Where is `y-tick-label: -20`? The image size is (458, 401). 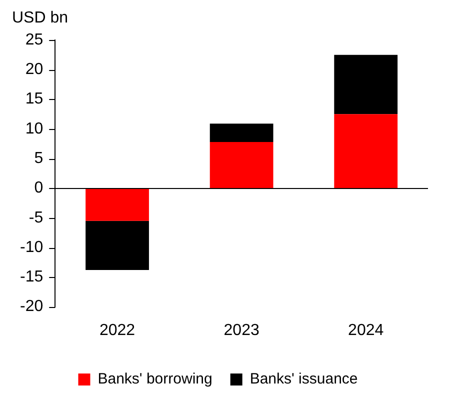
y-tick-label: -20 is located at coordinates (32, 307).